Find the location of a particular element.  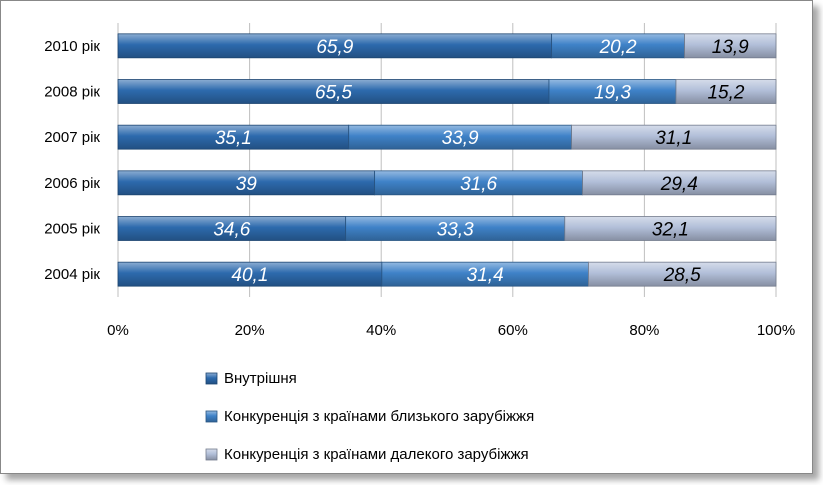

x-tick-label: 60% is located at coordinates (513, 330).